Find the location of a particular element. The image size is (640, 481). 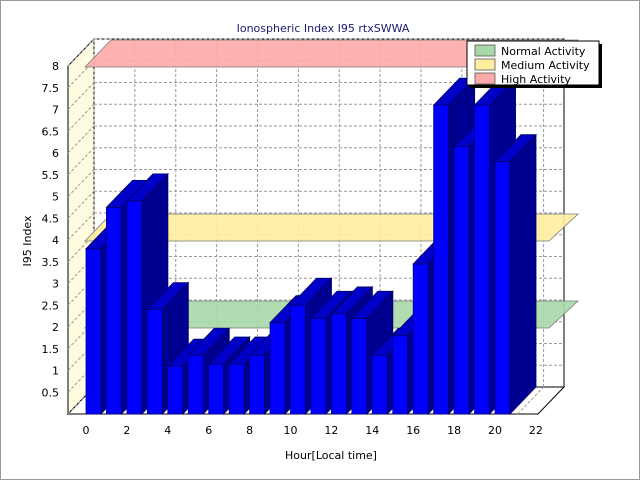

y-tick-label: 5 is located at coordinates (55, 197).